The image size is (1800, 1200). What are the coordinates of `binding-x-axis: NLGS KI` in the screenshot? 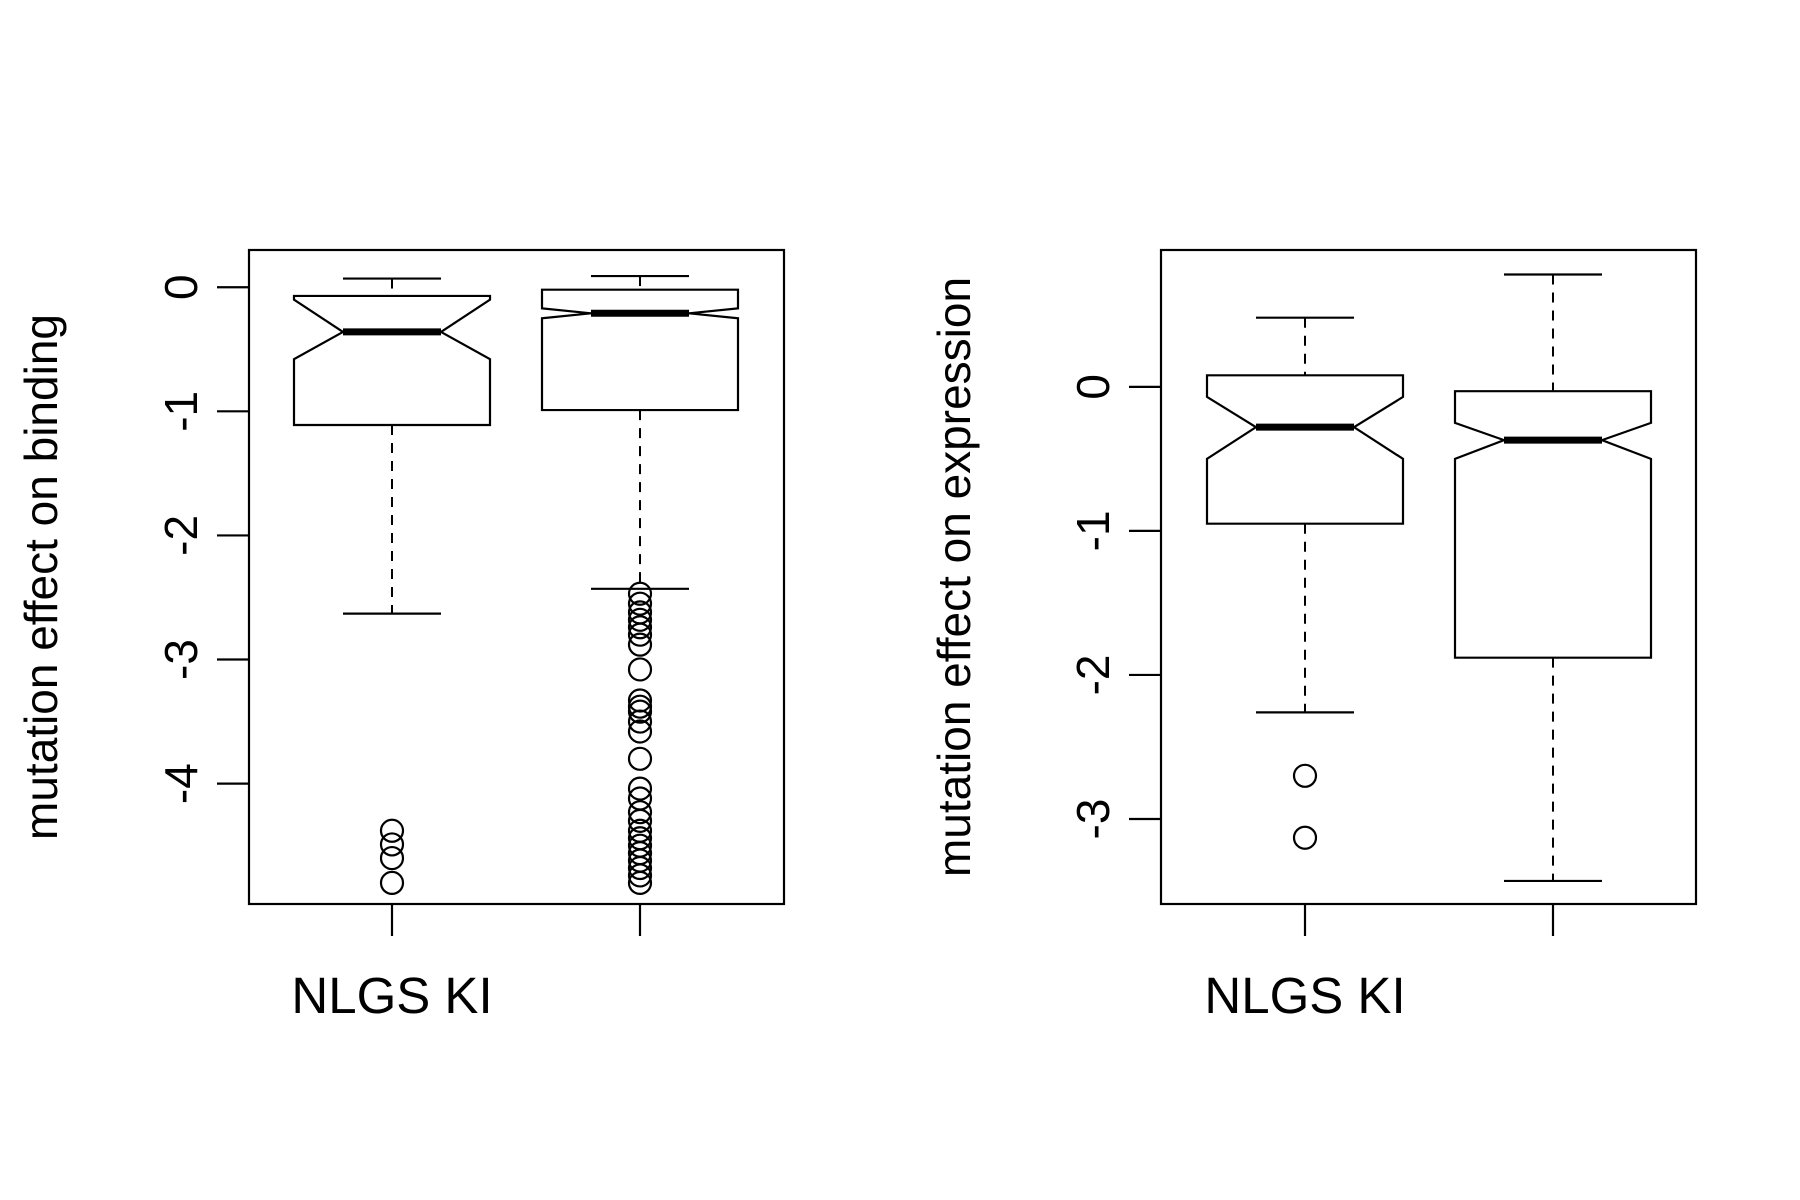 It's located at (466, 964).